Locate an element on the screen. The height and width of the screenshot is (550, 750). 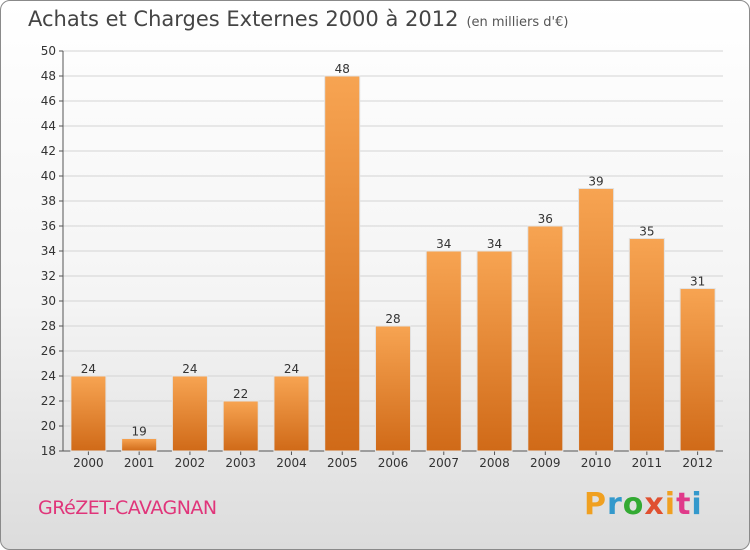
chart-subtitle: (en milliers d'€) is located at coordinates (517, 22).